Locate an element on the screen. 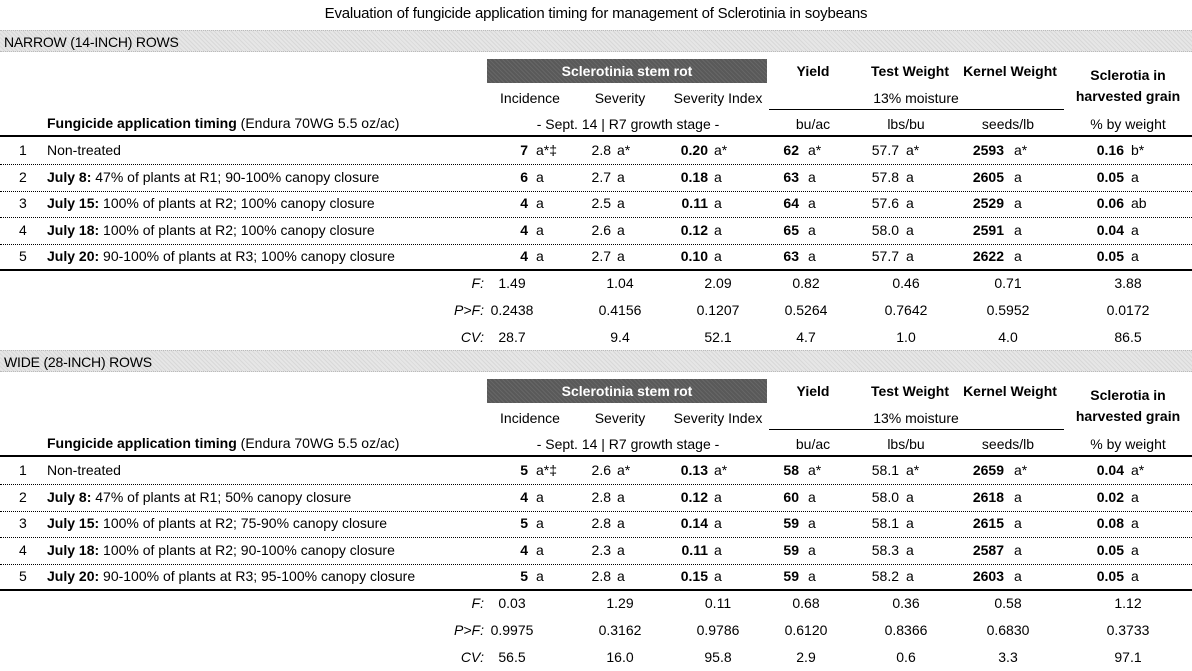 This screenshot has width=1192, height=671. test-weight-value: 57.7 is located at coordinates (885, 150).